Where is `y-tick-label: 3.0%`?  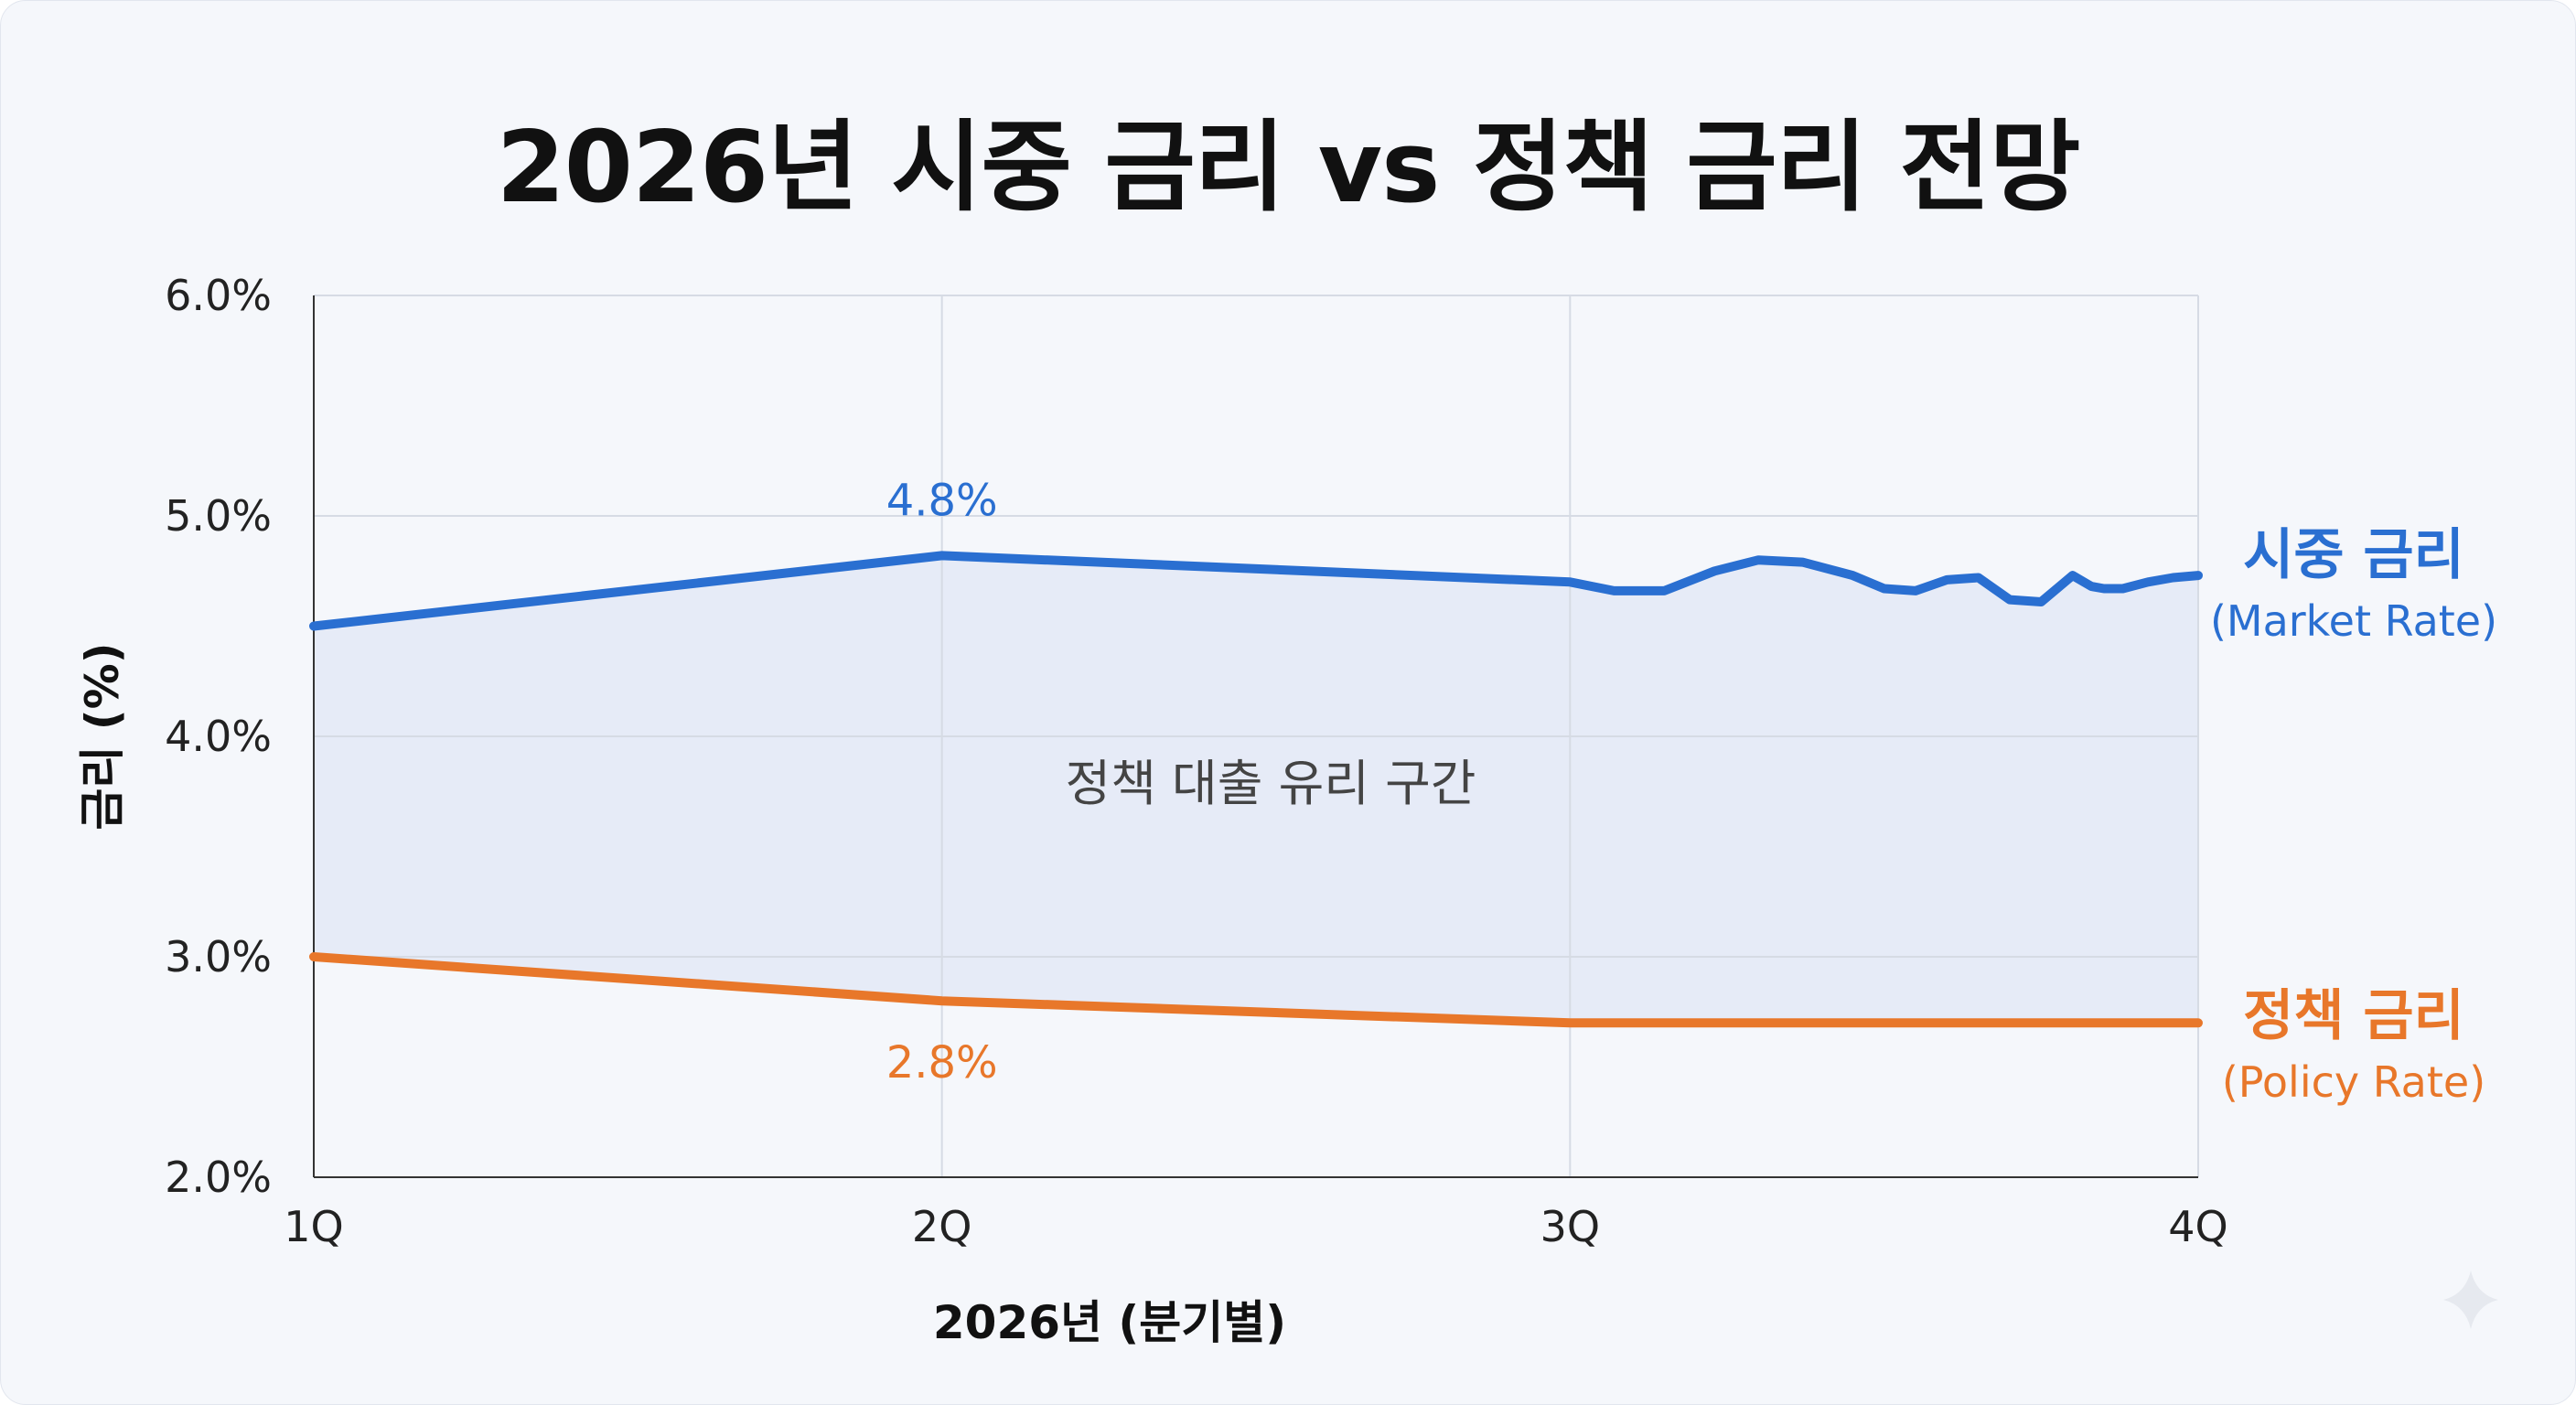
y-tick-label: 3.0% is located at coordinates (218, 957).